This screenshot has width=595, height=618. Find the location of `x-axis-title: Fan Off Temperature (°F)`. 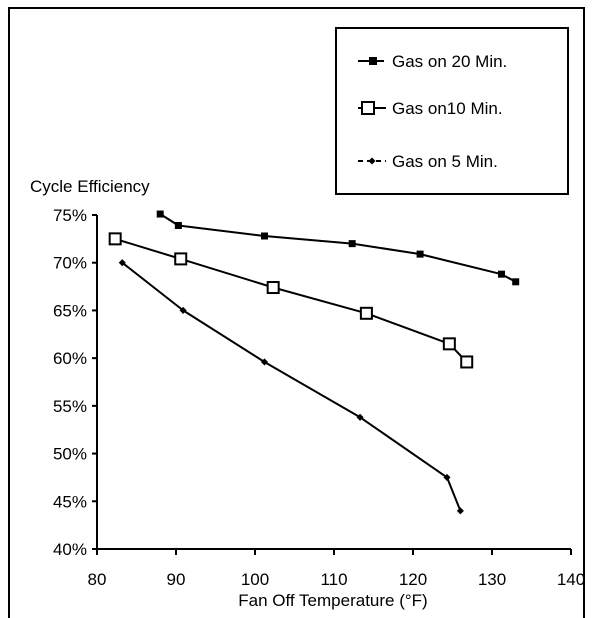

x-axis-title: Fan Off Temperature (°F) is located at coordinates (332, 600).